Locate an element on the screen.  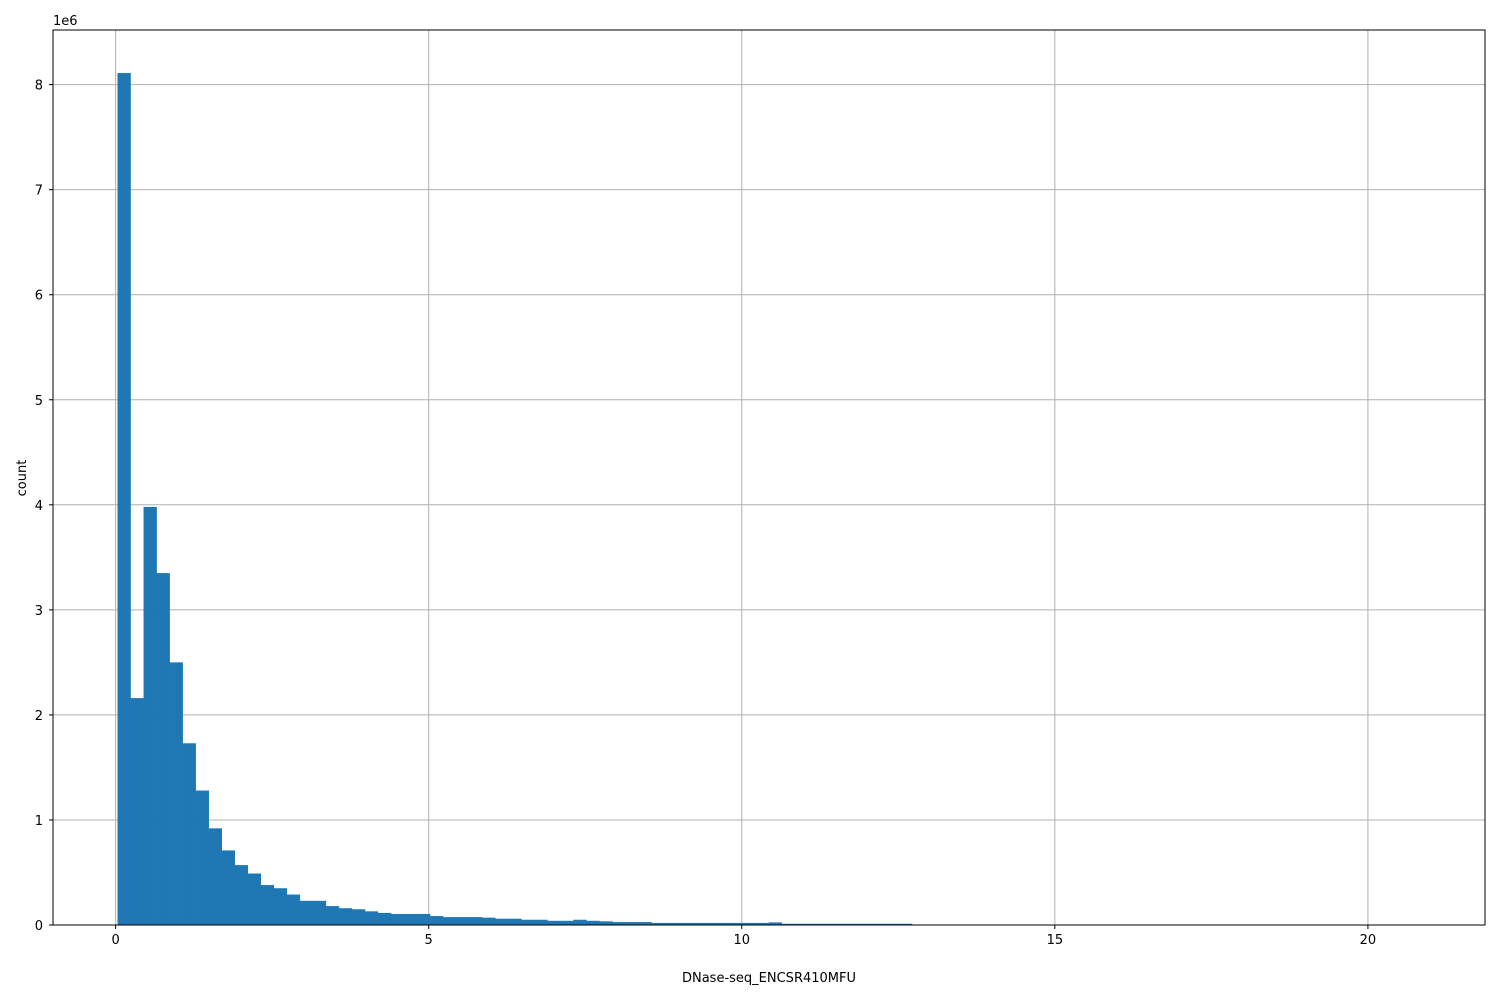
x-tick-label: 5 is located at coordinates (429, 940).